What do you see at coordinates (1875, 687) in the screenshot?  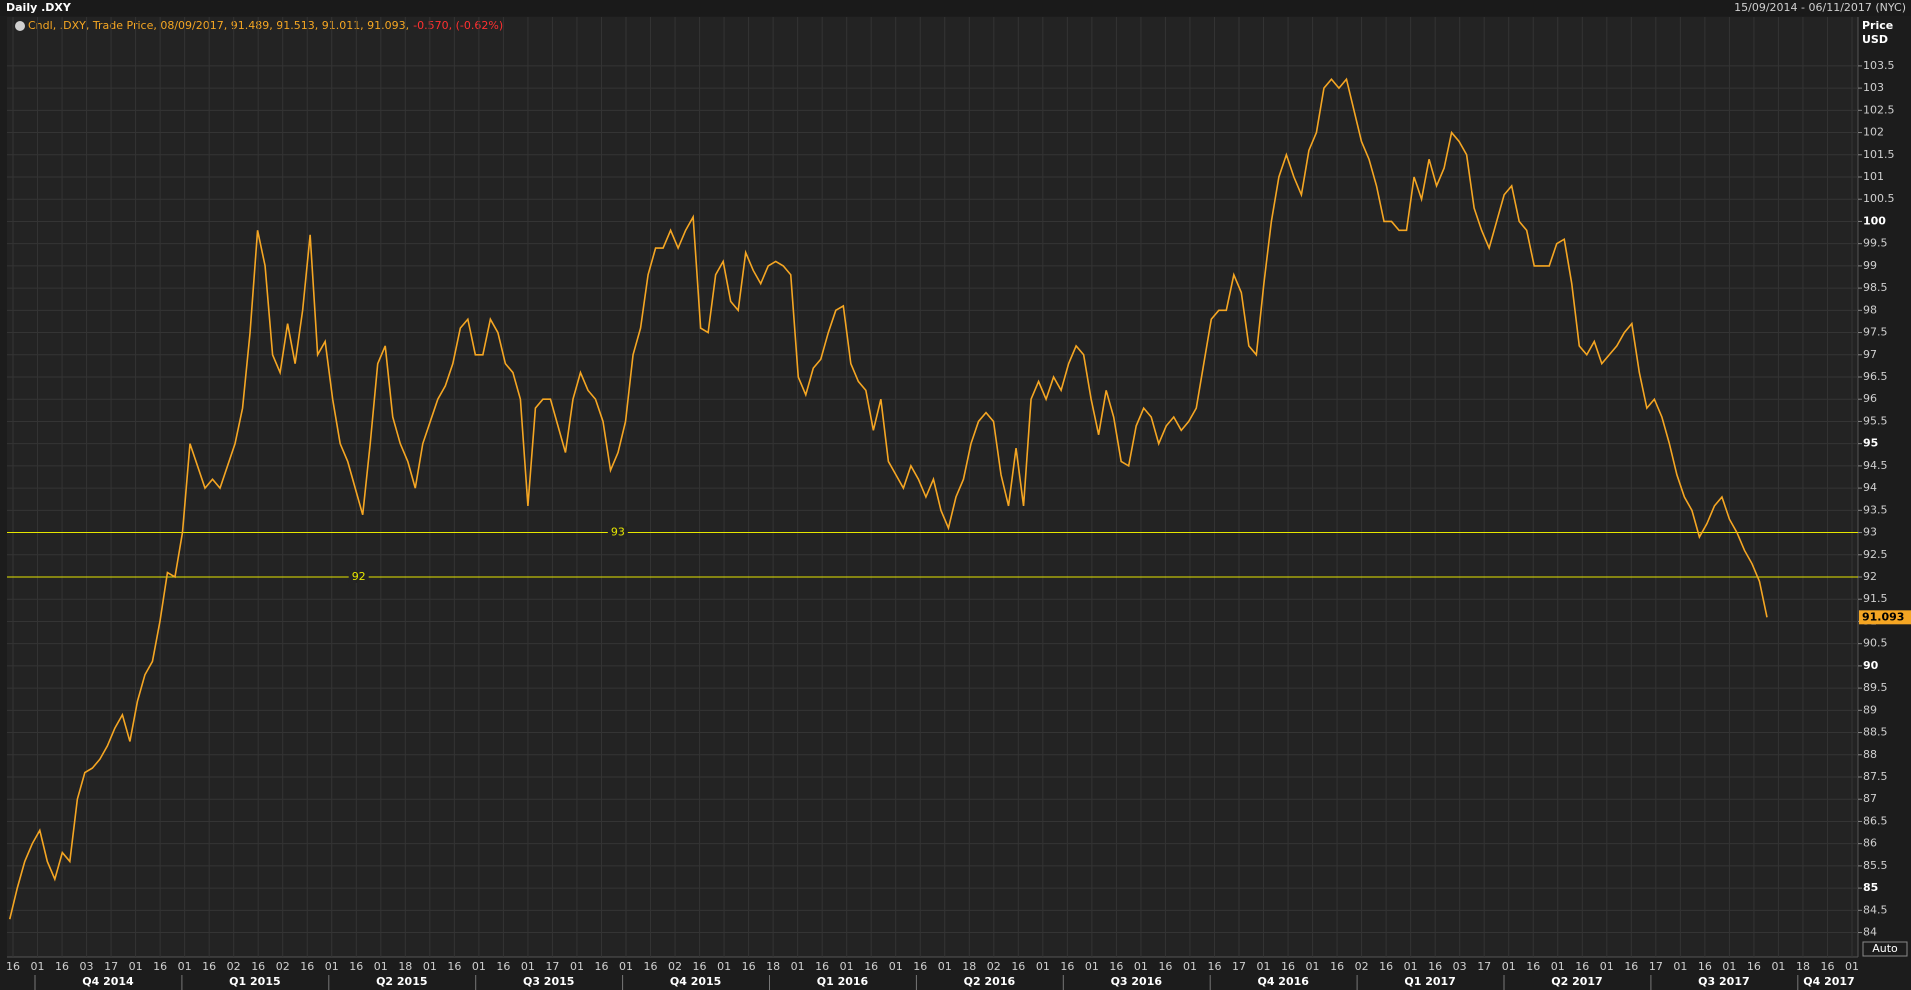 I see `y-tick-label: 89.5` at bounding box center [1875, 687].